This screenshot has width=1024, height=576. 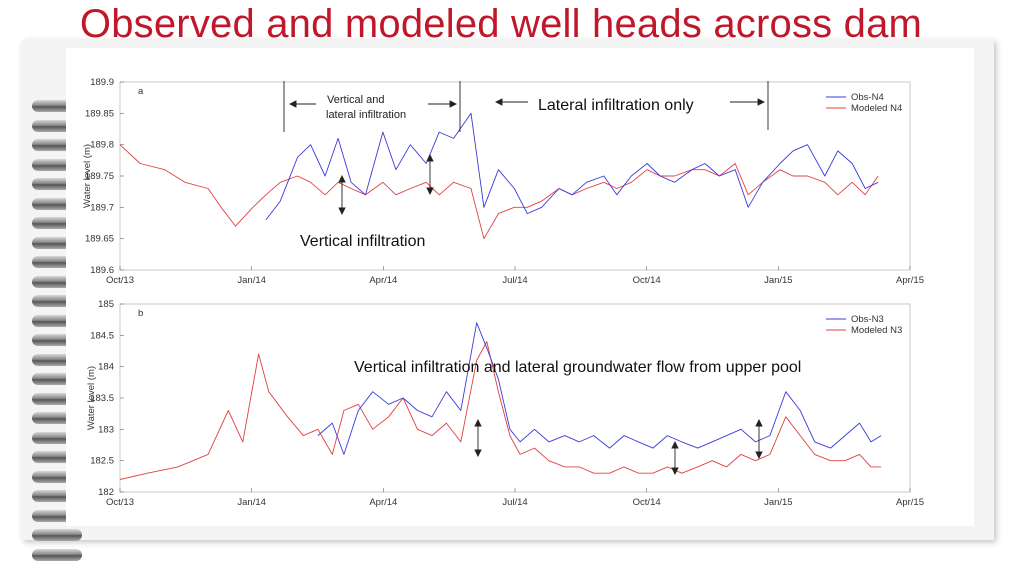 I want to click on panel-b-xtick-label: Apr/14, so click(x=383, y=502).